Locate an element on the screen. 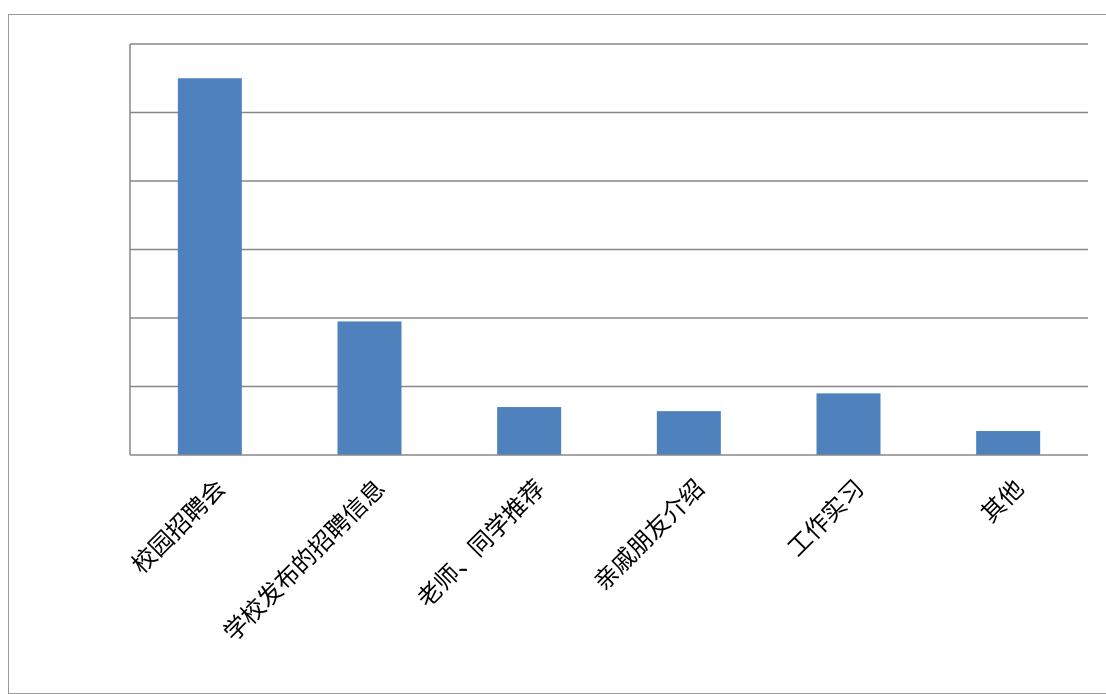 The height and width of the screenshot is (694, 1106). x-tick-label-1: 校园招聘会 is located at coordinates (178, 526).